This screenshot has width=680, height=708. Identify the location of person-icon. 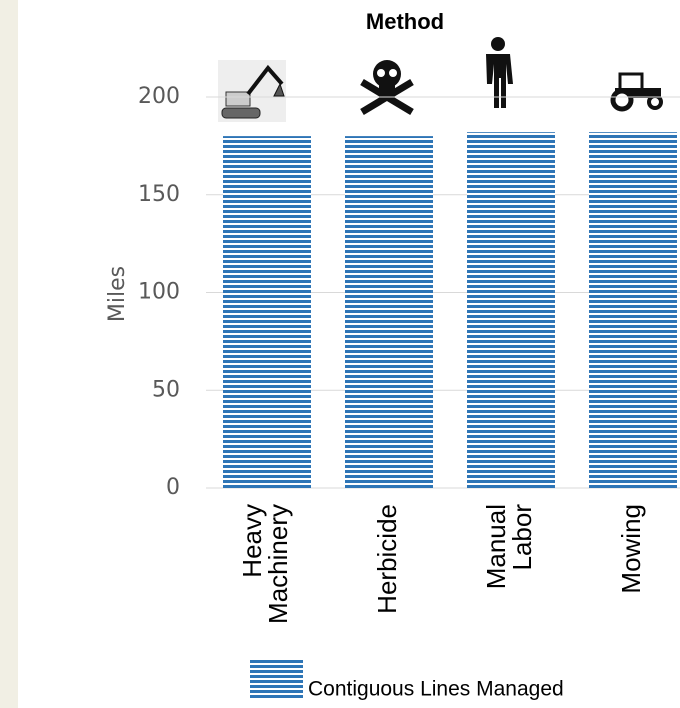
(499, 72).